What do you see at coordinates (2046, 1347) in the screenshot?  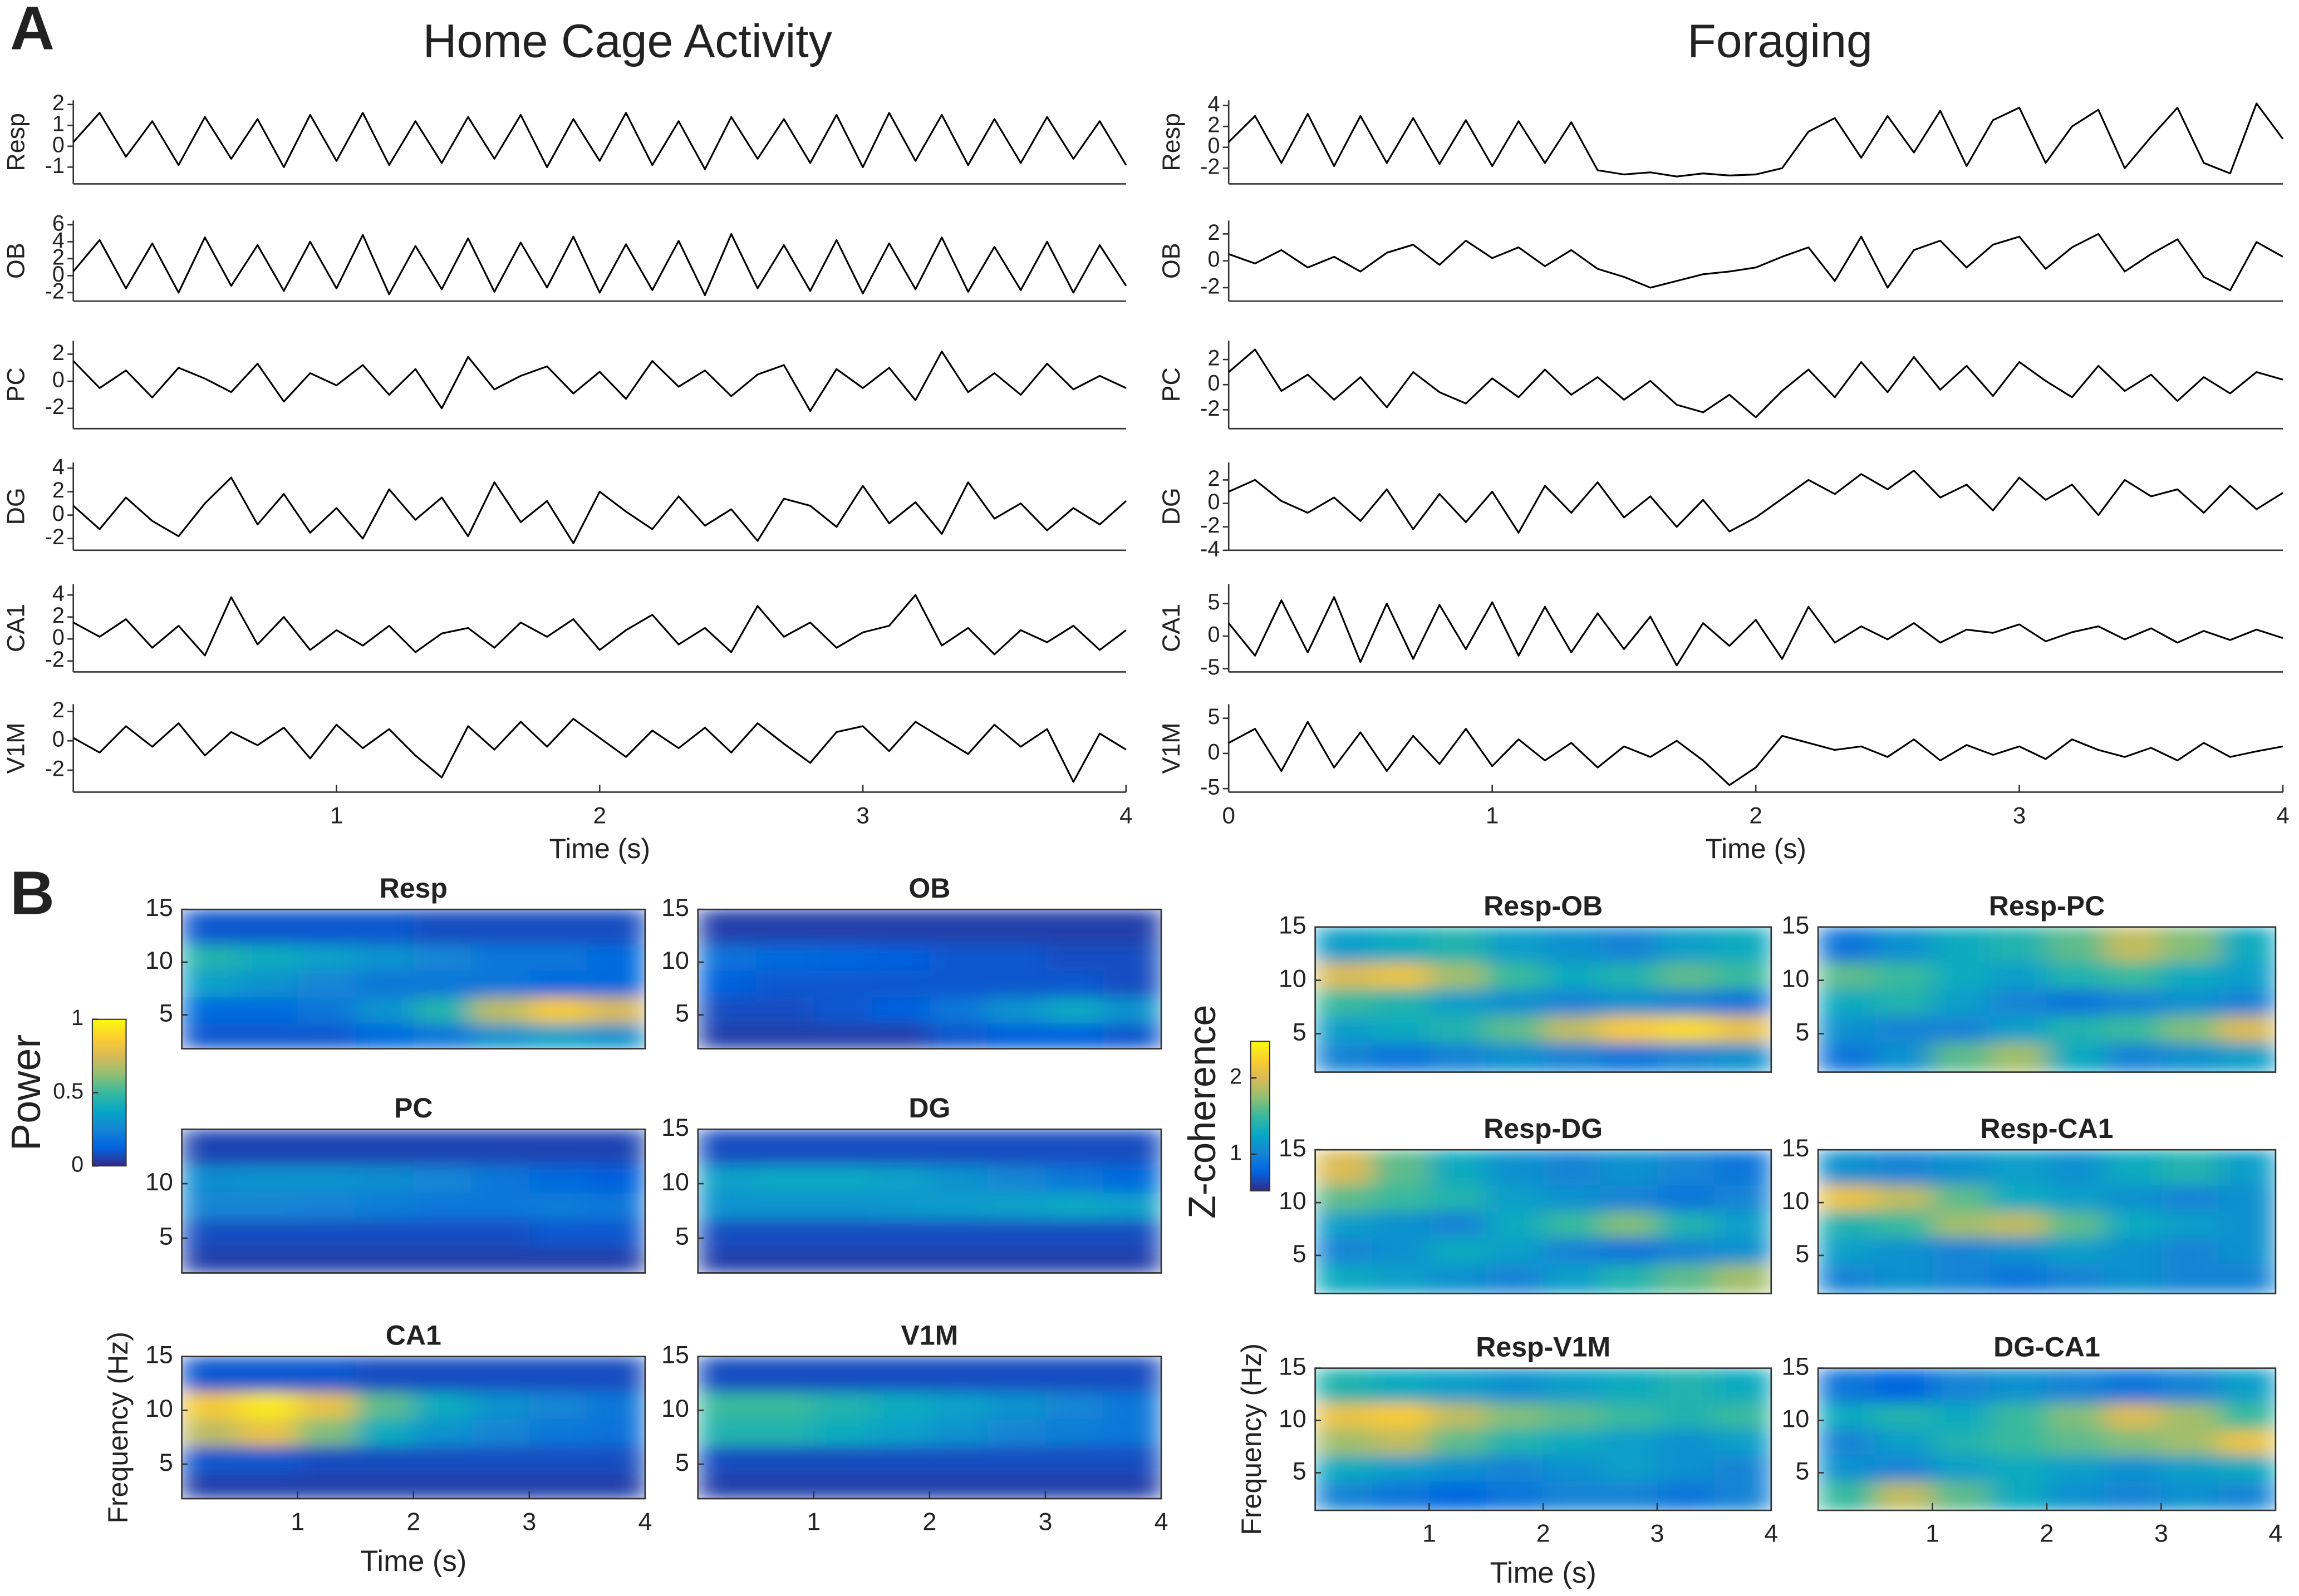 I see `heatmap-title: DG-CA1` at bounding box center [2046, 1347].